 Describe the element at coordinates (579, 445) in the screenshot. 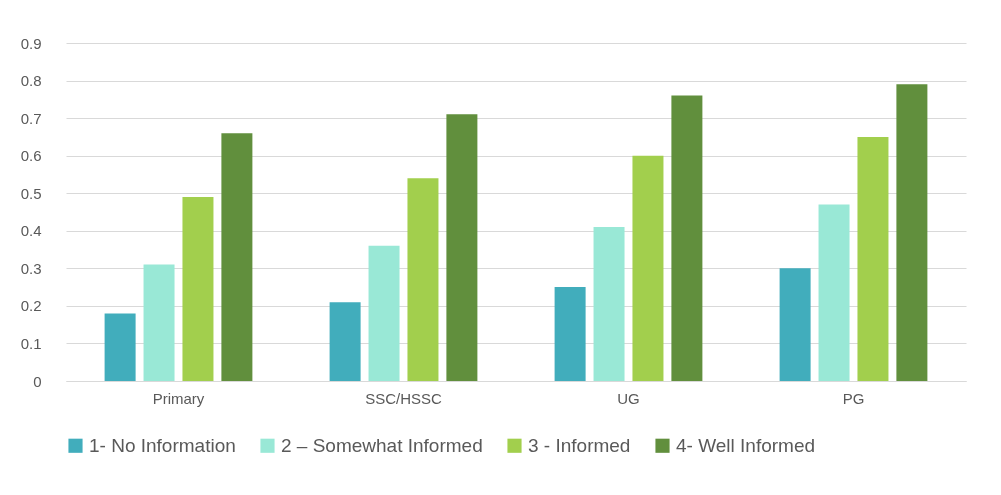

I see `legend-label: 3 - Informed` at that location.